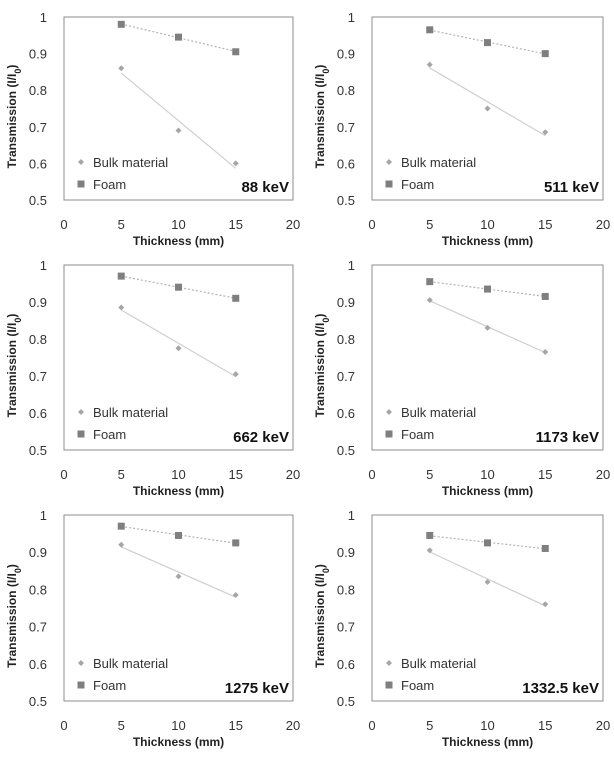  Describe the element at coordinates (12, 620) in the screenshot. I see `y-axis-title-main: Transmission (I/I` at that location.